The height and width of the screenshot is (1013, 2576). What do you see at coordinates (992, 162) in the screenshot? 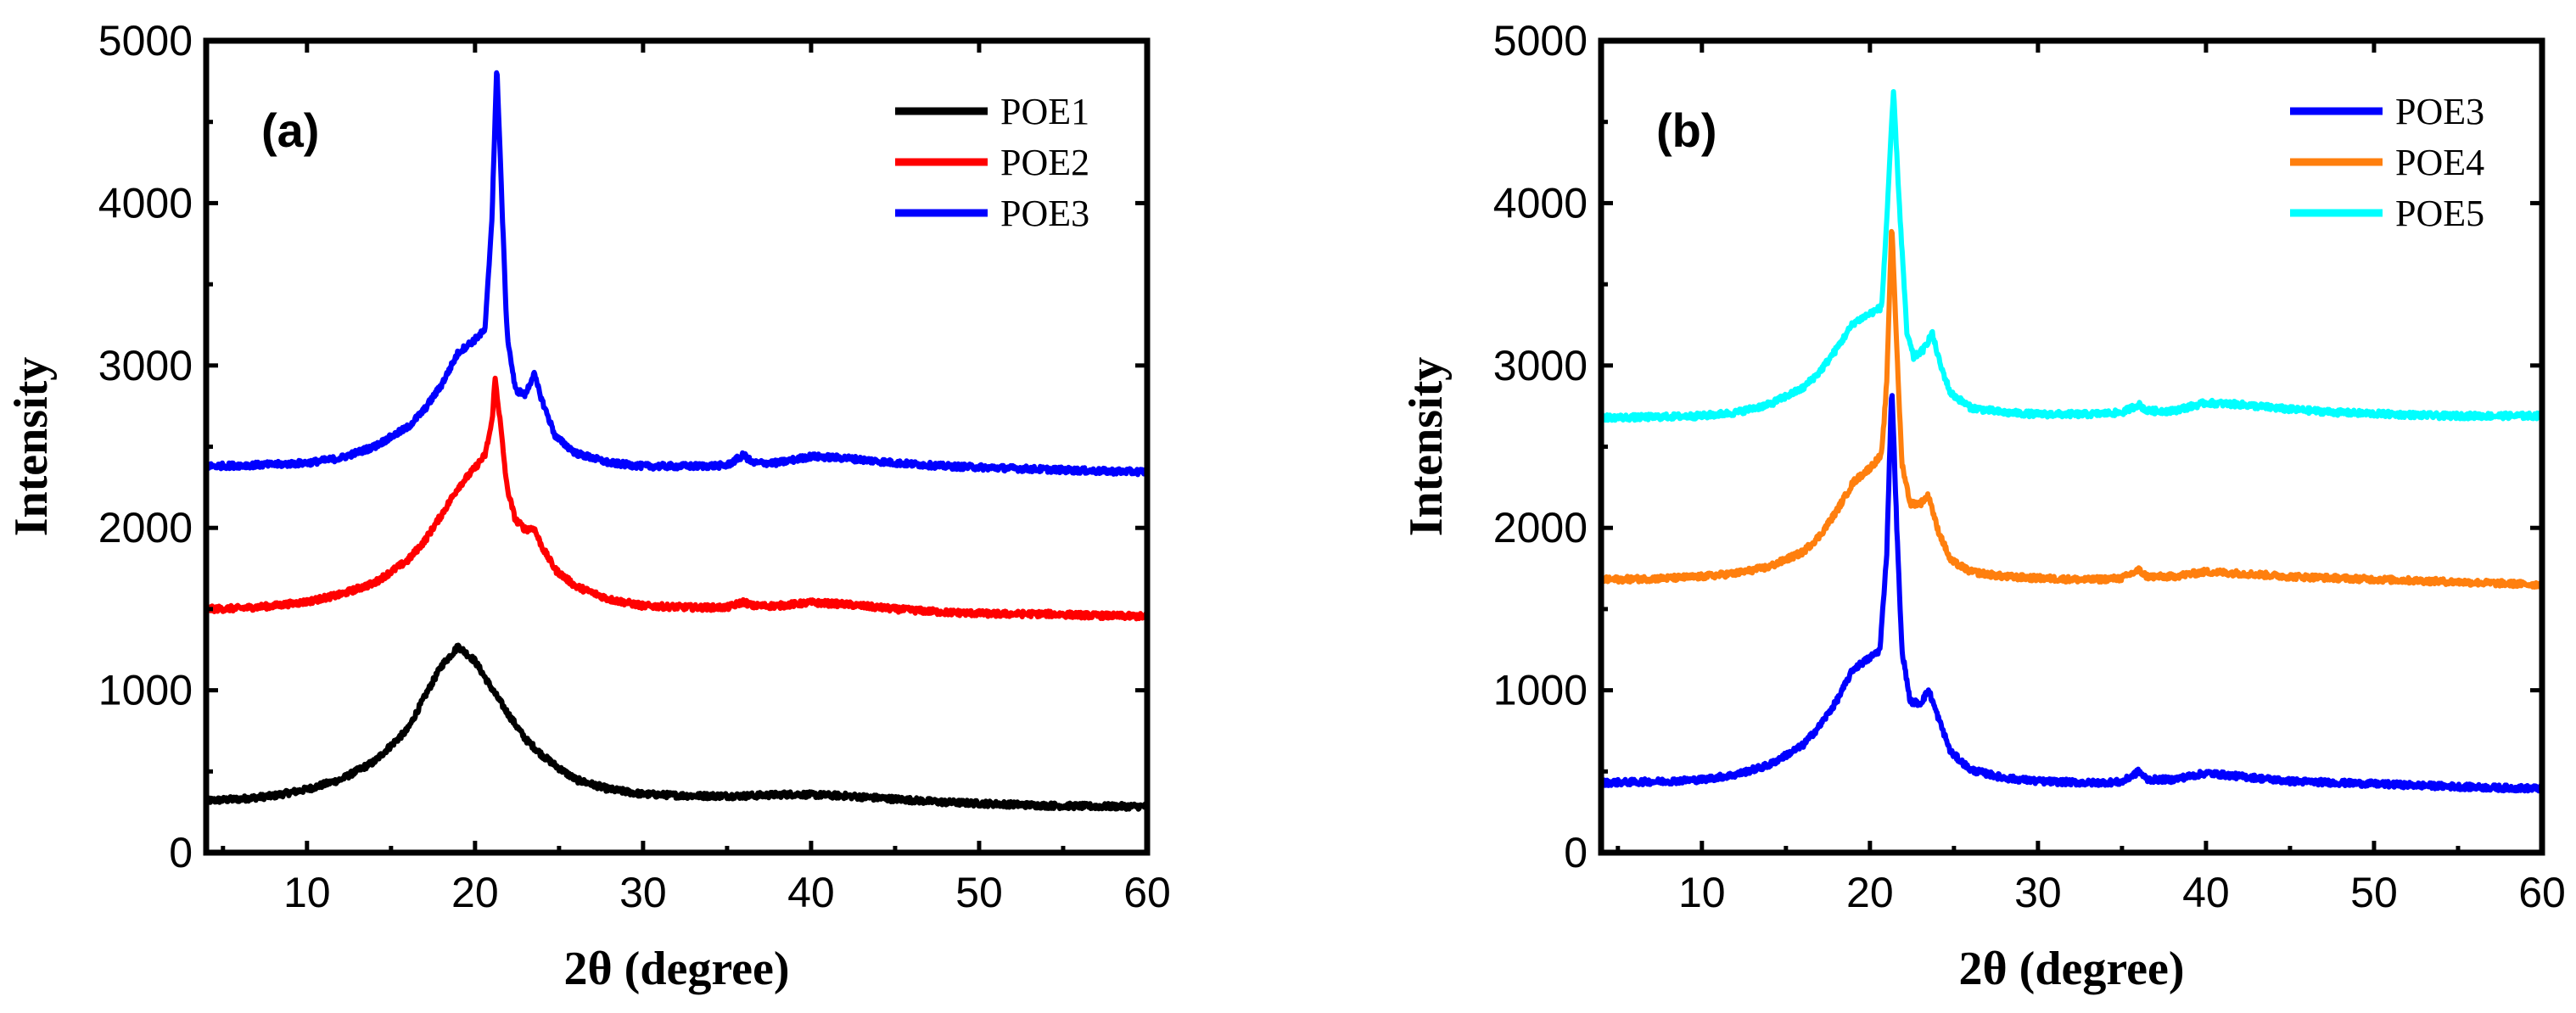
I see `panel-a-legend: POE1 POE2 POE3` at bounding box center [992, 162].